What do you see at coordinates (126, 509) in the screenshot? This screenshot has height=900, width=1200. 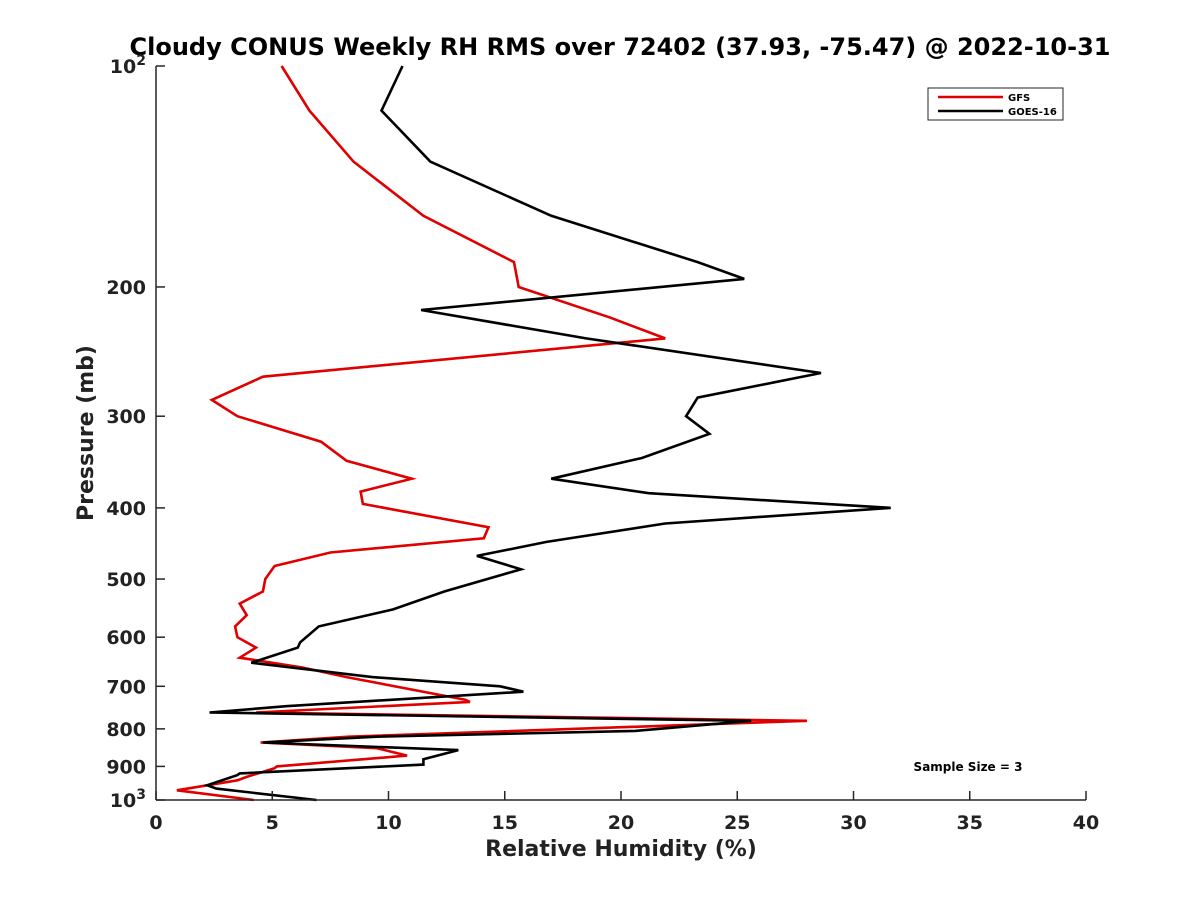 I see `y-tick-label: 400` at bounding box center [126, 509].